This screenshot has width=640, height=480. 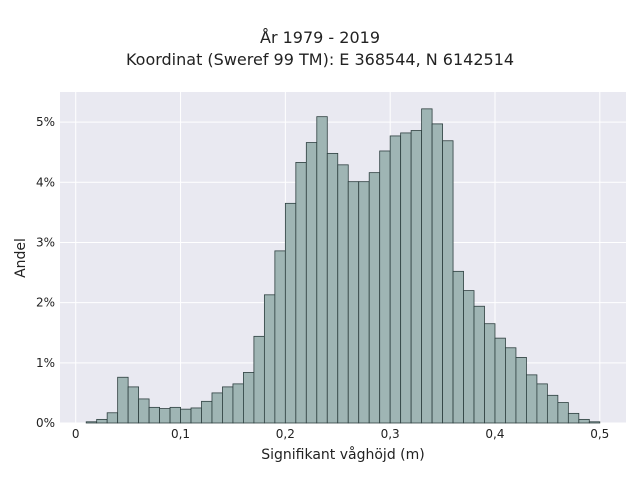 What do you see at coordinates (45, 303) in the screenshot?
I see `y-tick-label: 2%` at bounding box center [45, 303].